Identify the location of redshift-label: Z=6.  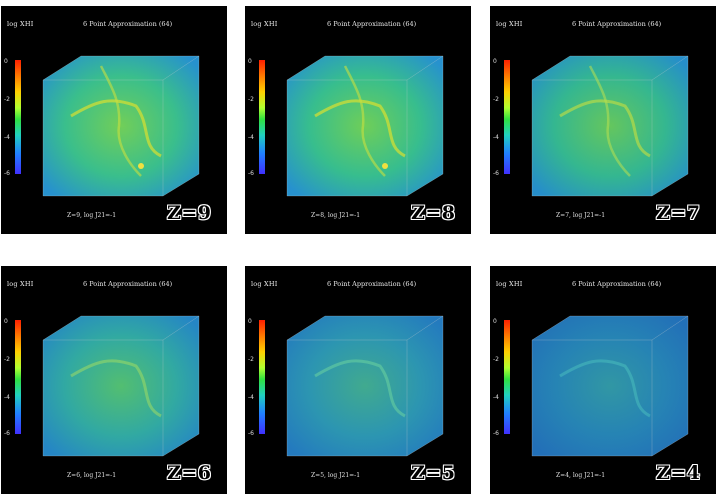
(189, 473).